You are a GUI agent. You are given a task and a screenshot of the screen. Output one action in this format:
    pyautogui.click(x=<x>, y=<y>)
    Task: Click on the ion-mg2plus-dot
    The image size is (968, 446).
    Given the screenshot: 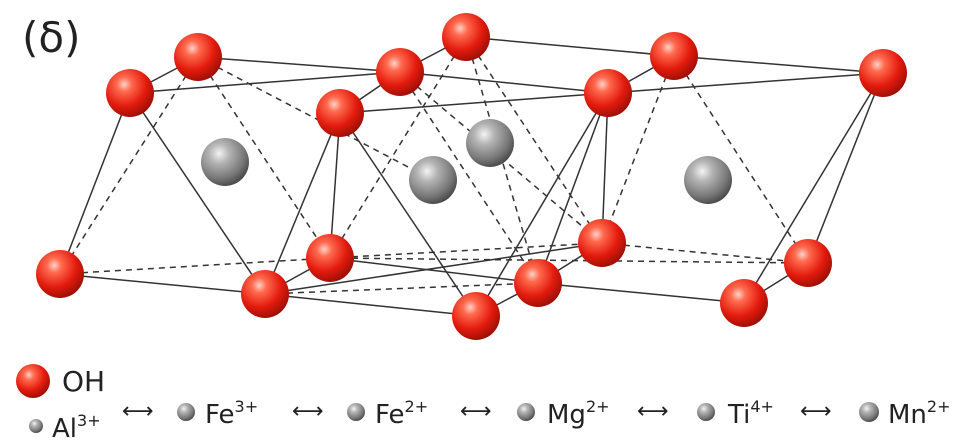 What is the action you would take?
    pyautogui.click(x=526, y=412)
    